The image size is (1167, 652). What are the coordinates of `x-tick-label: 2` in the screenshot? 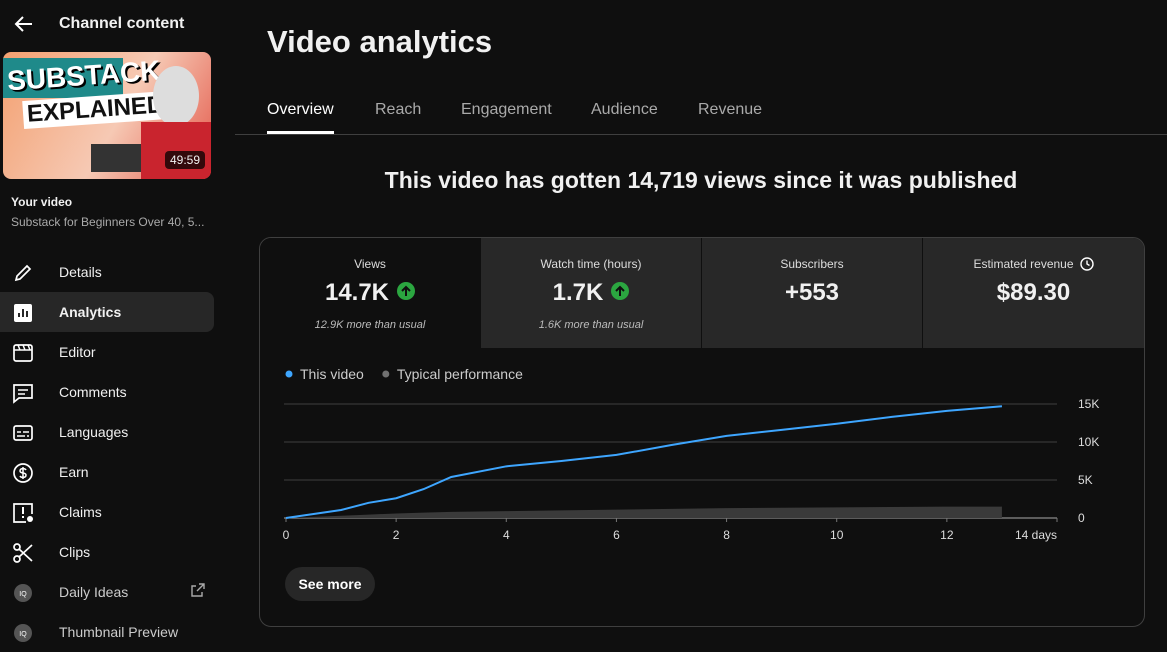 It's located at (396, 535).